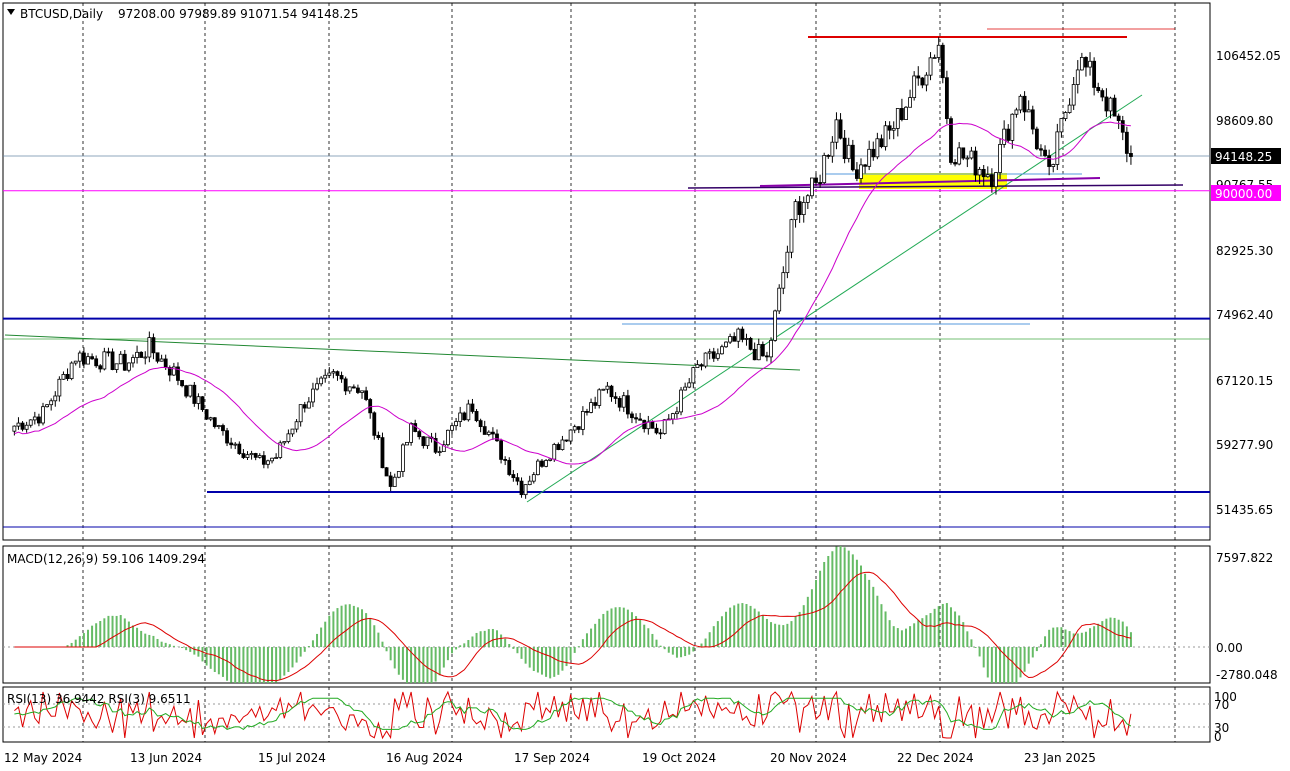  What do you see at coordinates (1248, 56) in the screenshot?
I see `price-tick: 106452.05` at bounding box center [1248, 56].